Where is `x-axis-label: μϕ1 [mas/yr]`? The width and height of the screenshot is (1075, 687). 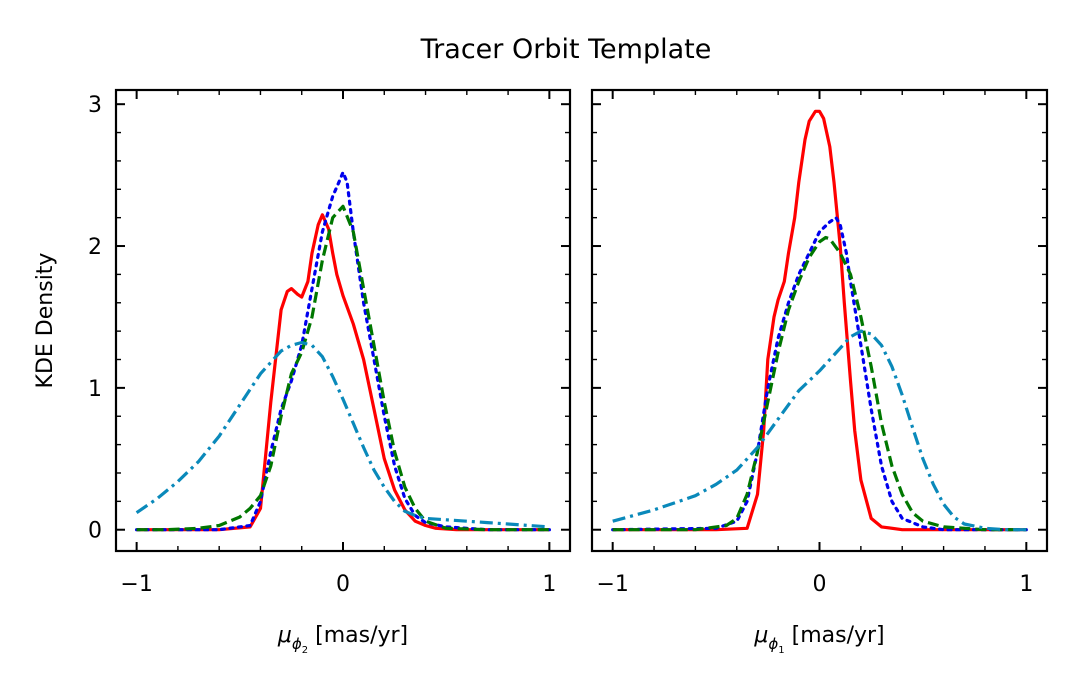
x-axis-label: μϕ1 [mas/yr] is located at coordinates (818, 639).